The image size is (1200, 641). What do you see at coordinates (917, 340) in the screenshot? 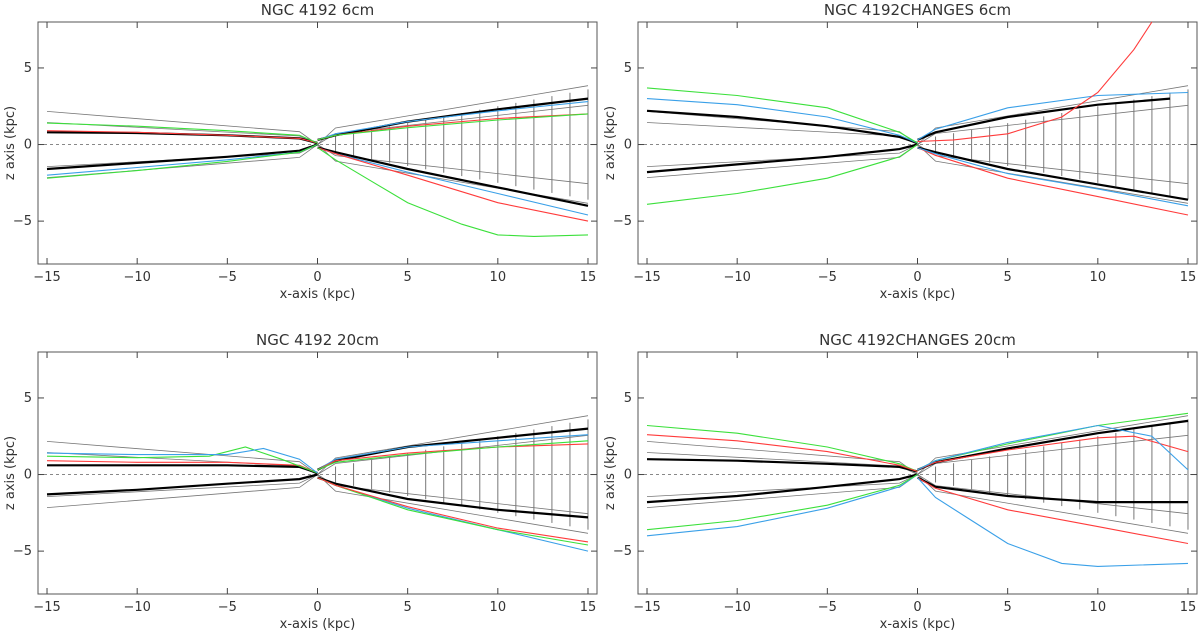
I see `chart-title: NGC 4192CHANGES 20cm` at bounding box center [917, 340].